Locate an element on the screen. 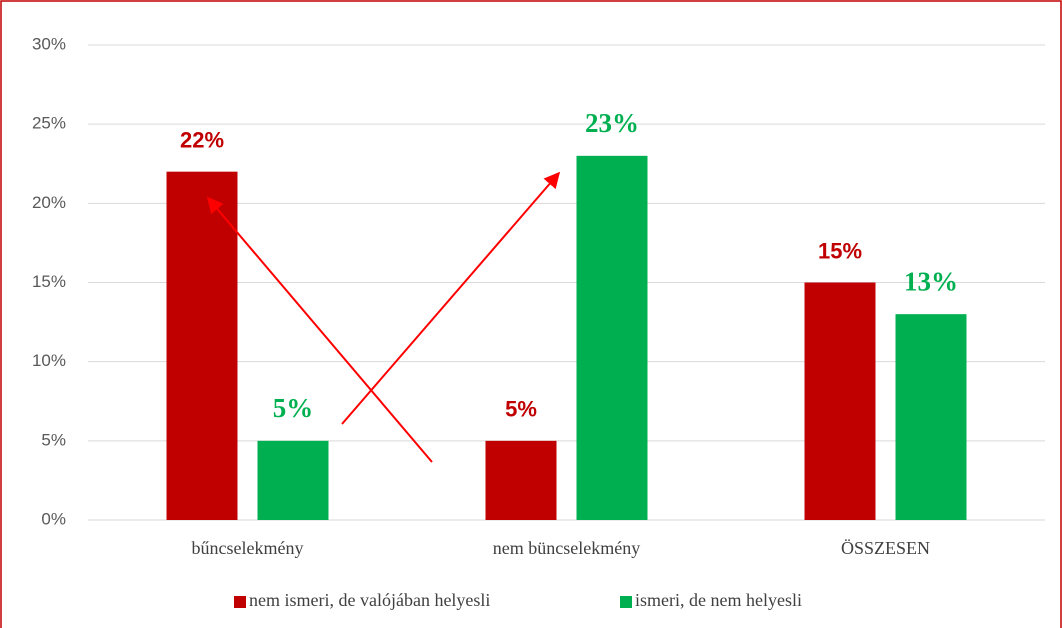 The image size is (1062, 628). y-tick-label: 0% is located at coordinates (53, 518).